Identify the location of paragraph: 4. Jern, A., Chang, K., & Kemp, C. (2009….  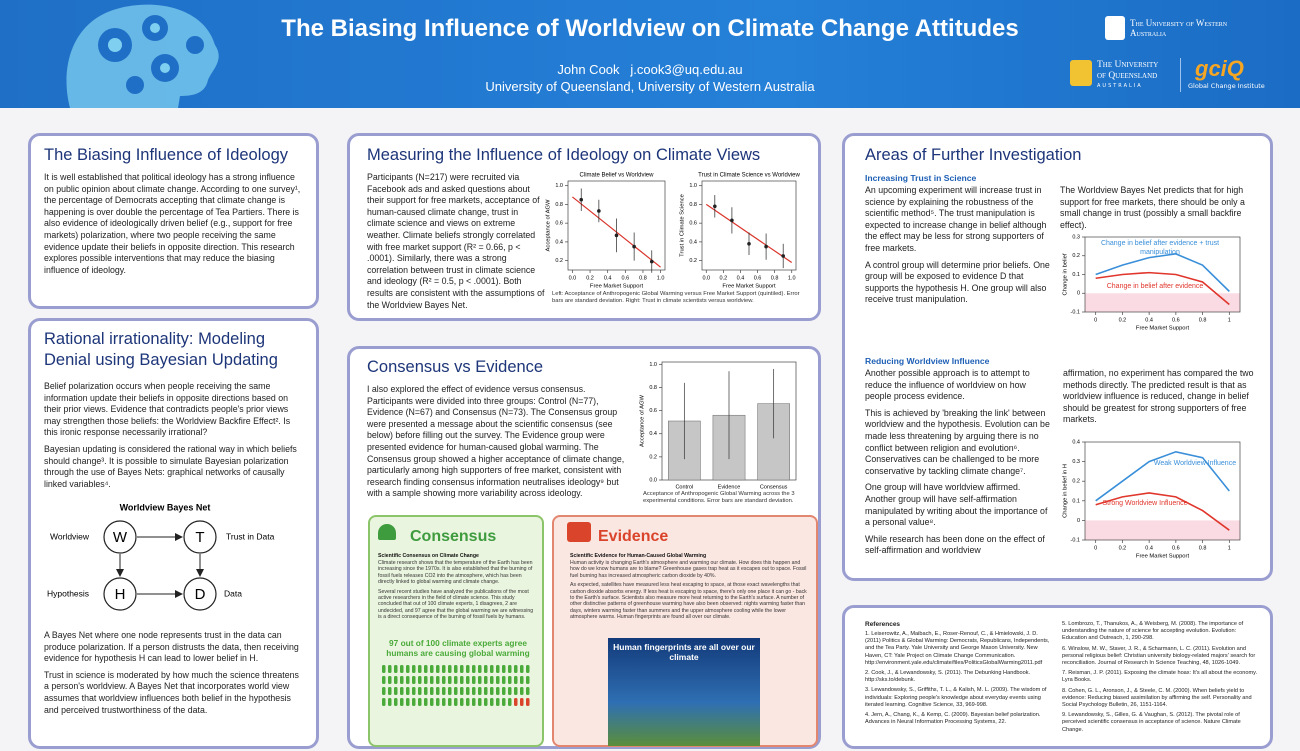
(953, 719).